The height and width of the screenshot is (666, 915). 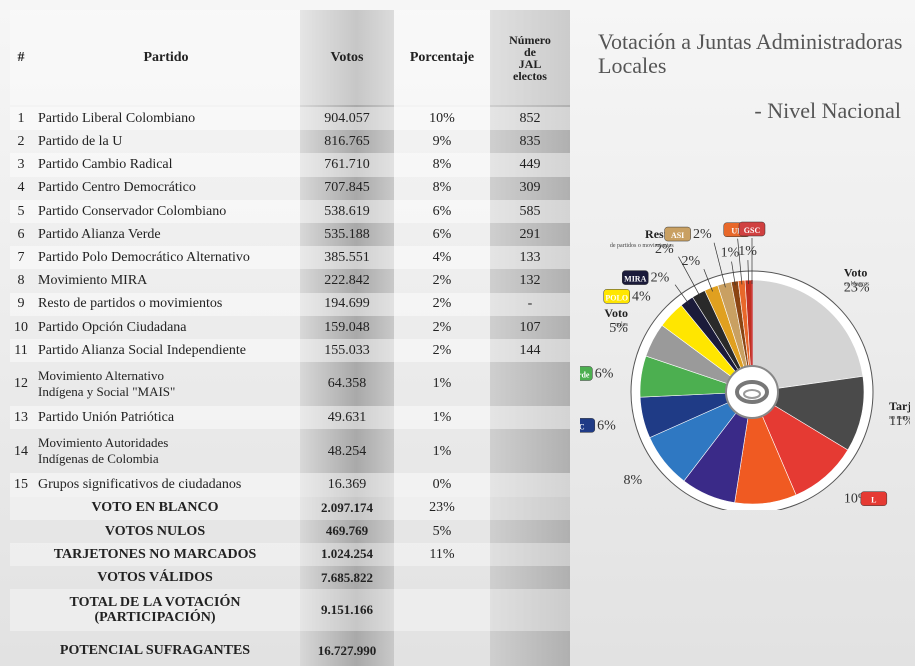 I want to click on cell-text: 194.699, so click(x=347, y=304).